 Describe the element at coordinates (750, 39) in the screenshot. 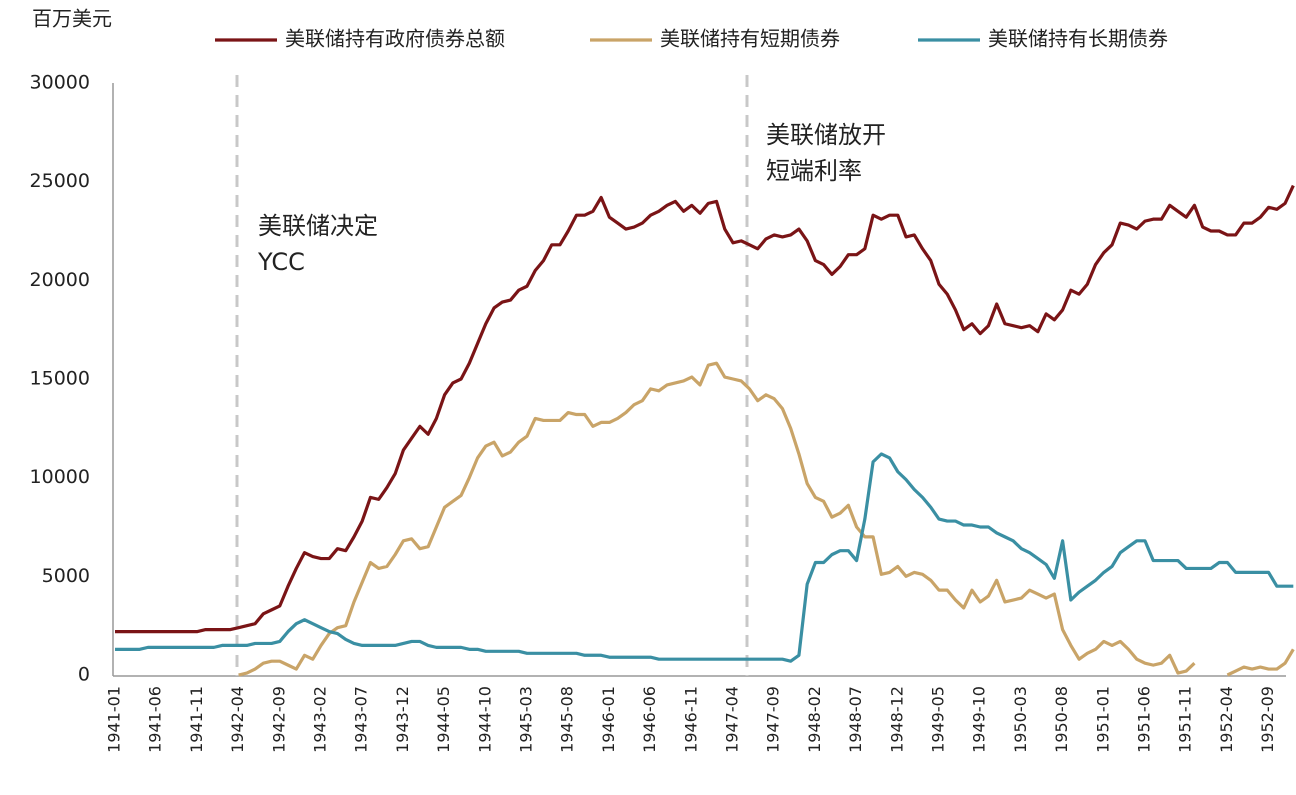

I see `legend-label: 美联储持有短期债券` at that location.